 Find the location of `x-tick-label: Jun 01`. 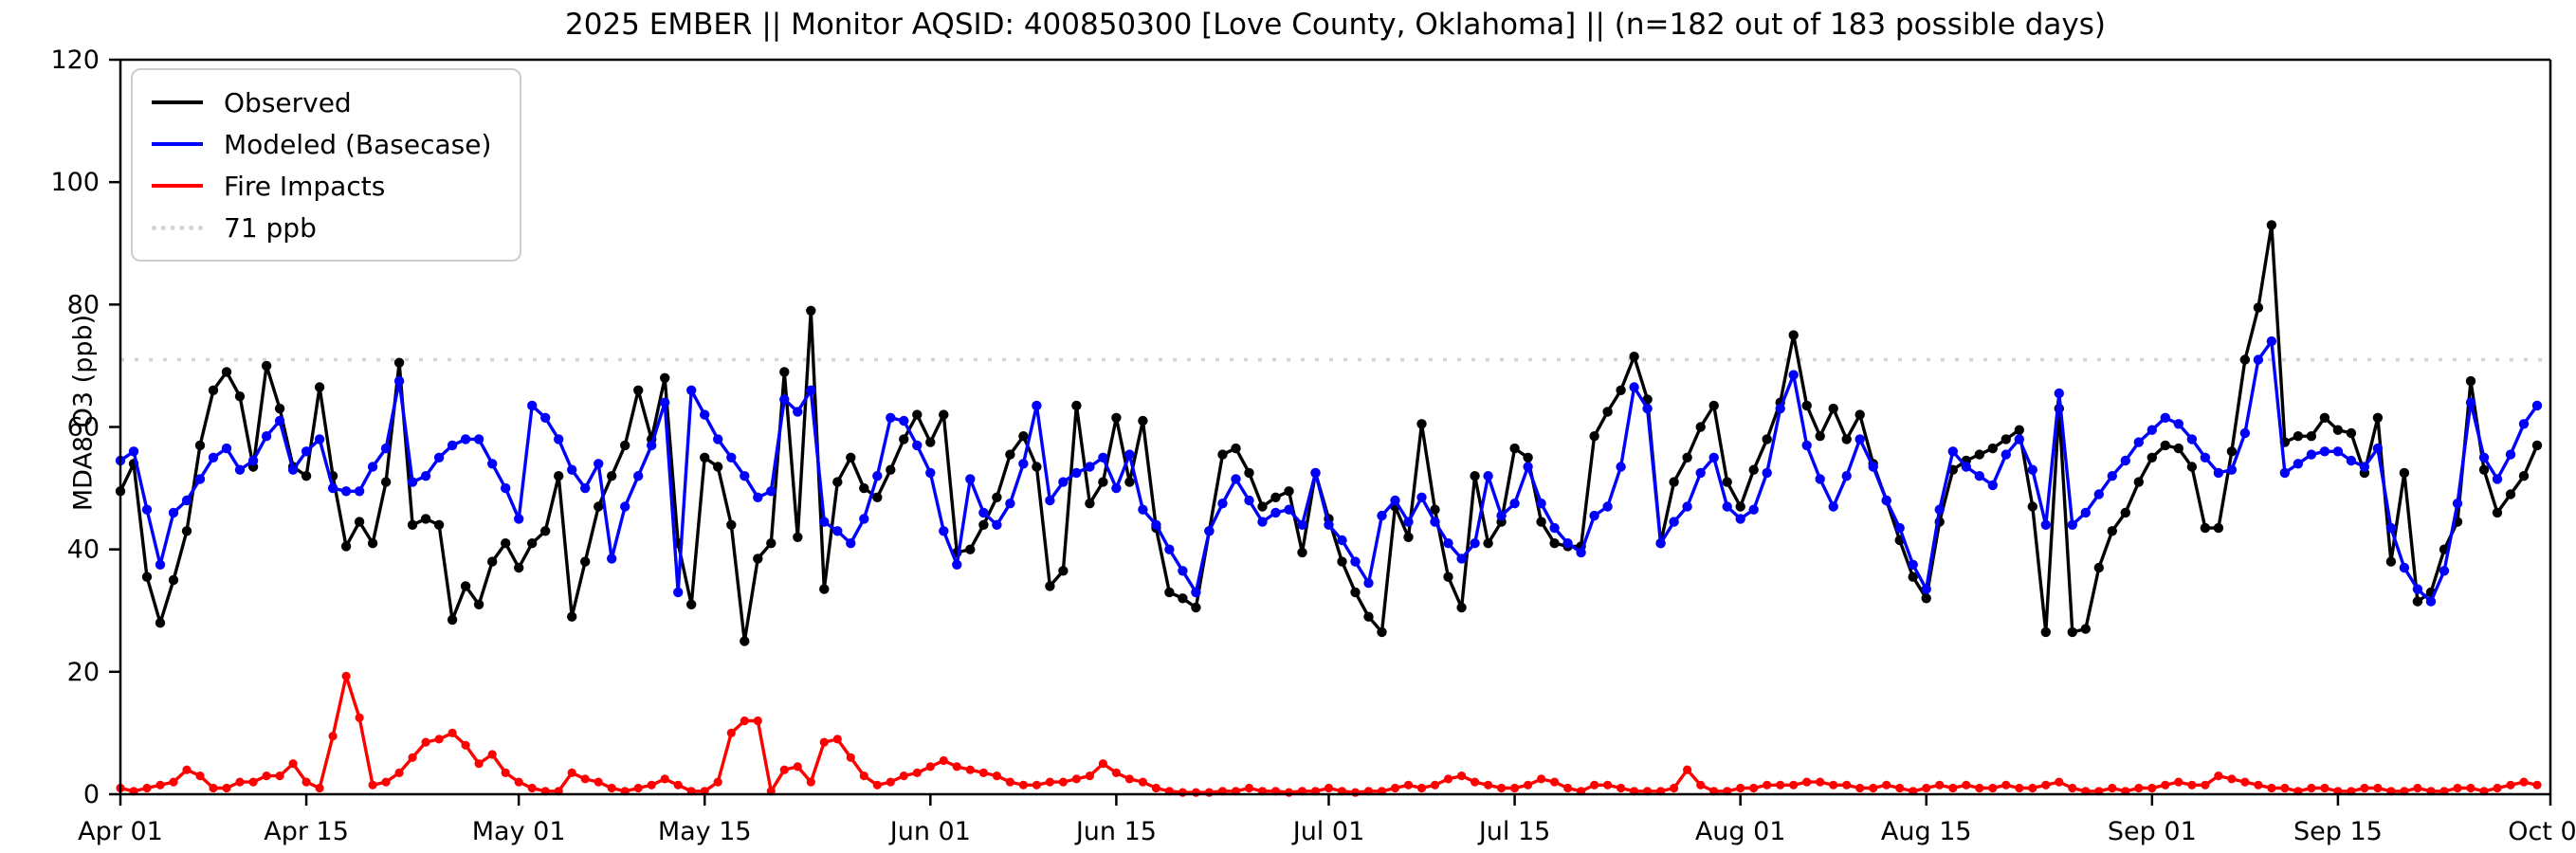

x-tick-label: Jun 01 is located at coordinates (929, 831).